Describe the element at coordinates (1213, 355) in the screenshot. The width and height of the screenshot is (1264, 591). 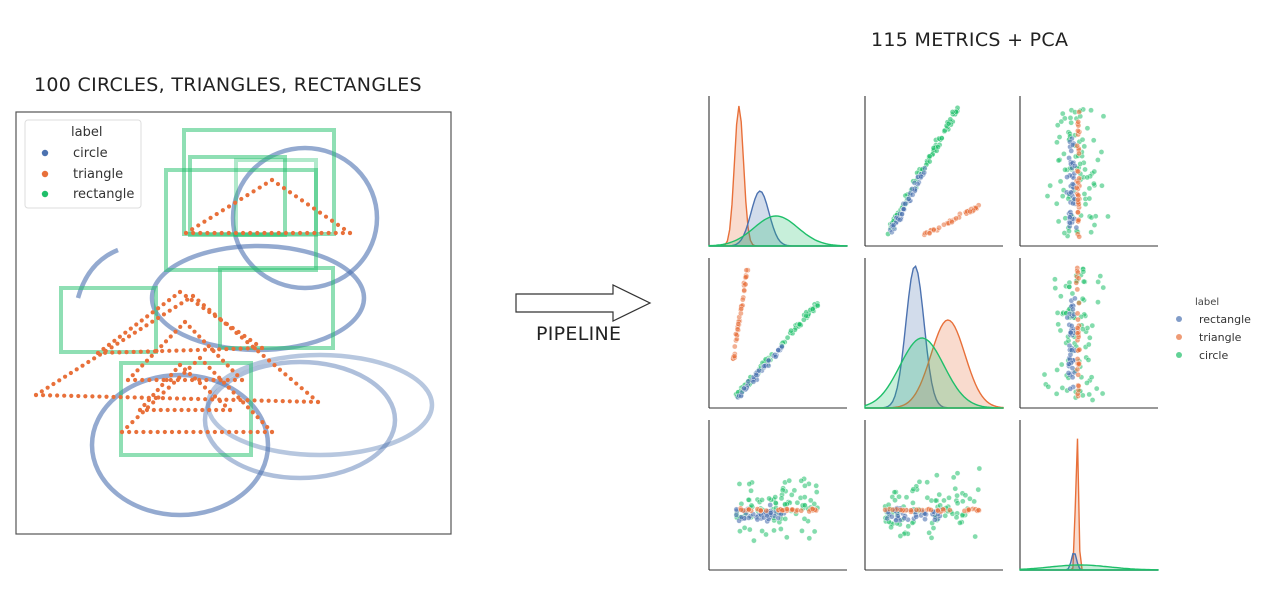
I see `right-legend-item-circle: circle` at that location.